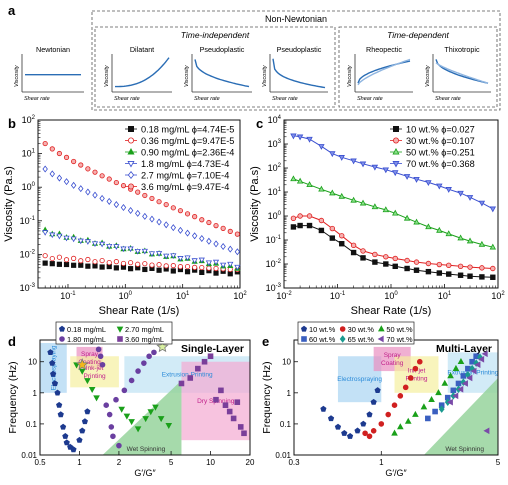 This screenshot has height=485, width=508. Describe the element at coordinates (68, 296) in the screenshot. I see `x-tick-label: 10-1` at that location.